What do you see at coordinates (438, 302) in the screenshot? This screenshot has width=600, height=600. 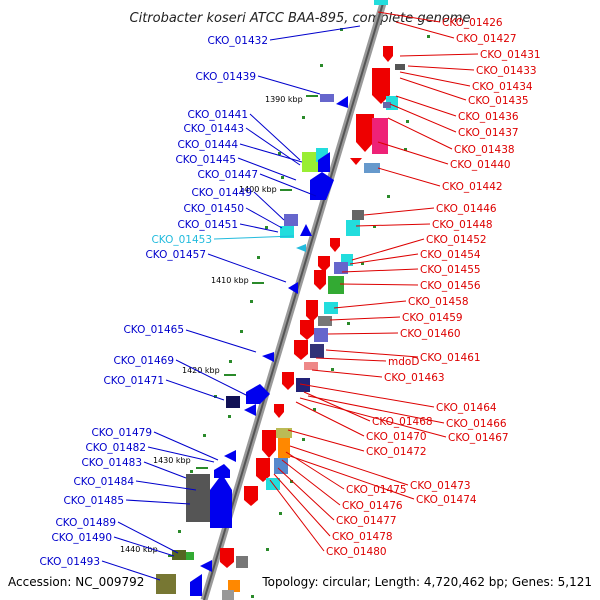 I see `gene-label: CKO_01458` at bounding box center [438, 302].